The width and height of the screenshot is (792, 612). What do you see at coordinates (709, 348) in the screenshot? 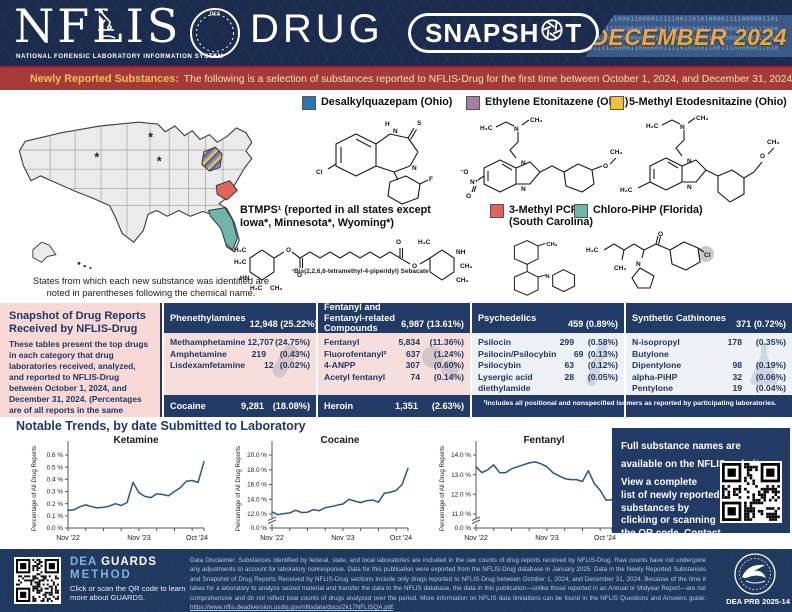
I see `table-row: N-isopropyl Butylone 178 (0.35%)` at bounding box center [709, 348].